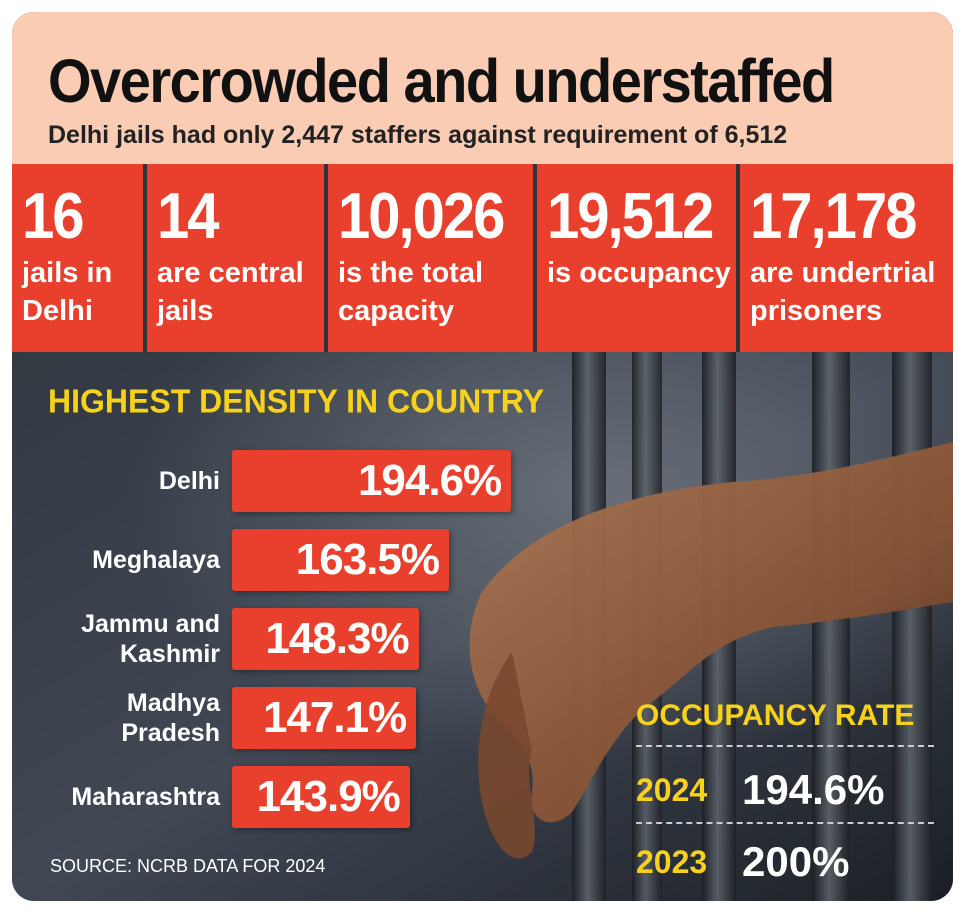 This screenshot has height=913, width=965. Describe the element at coordinates (189, 481) in the screenshot. I see `bar-category-label: Delhi` at that location.